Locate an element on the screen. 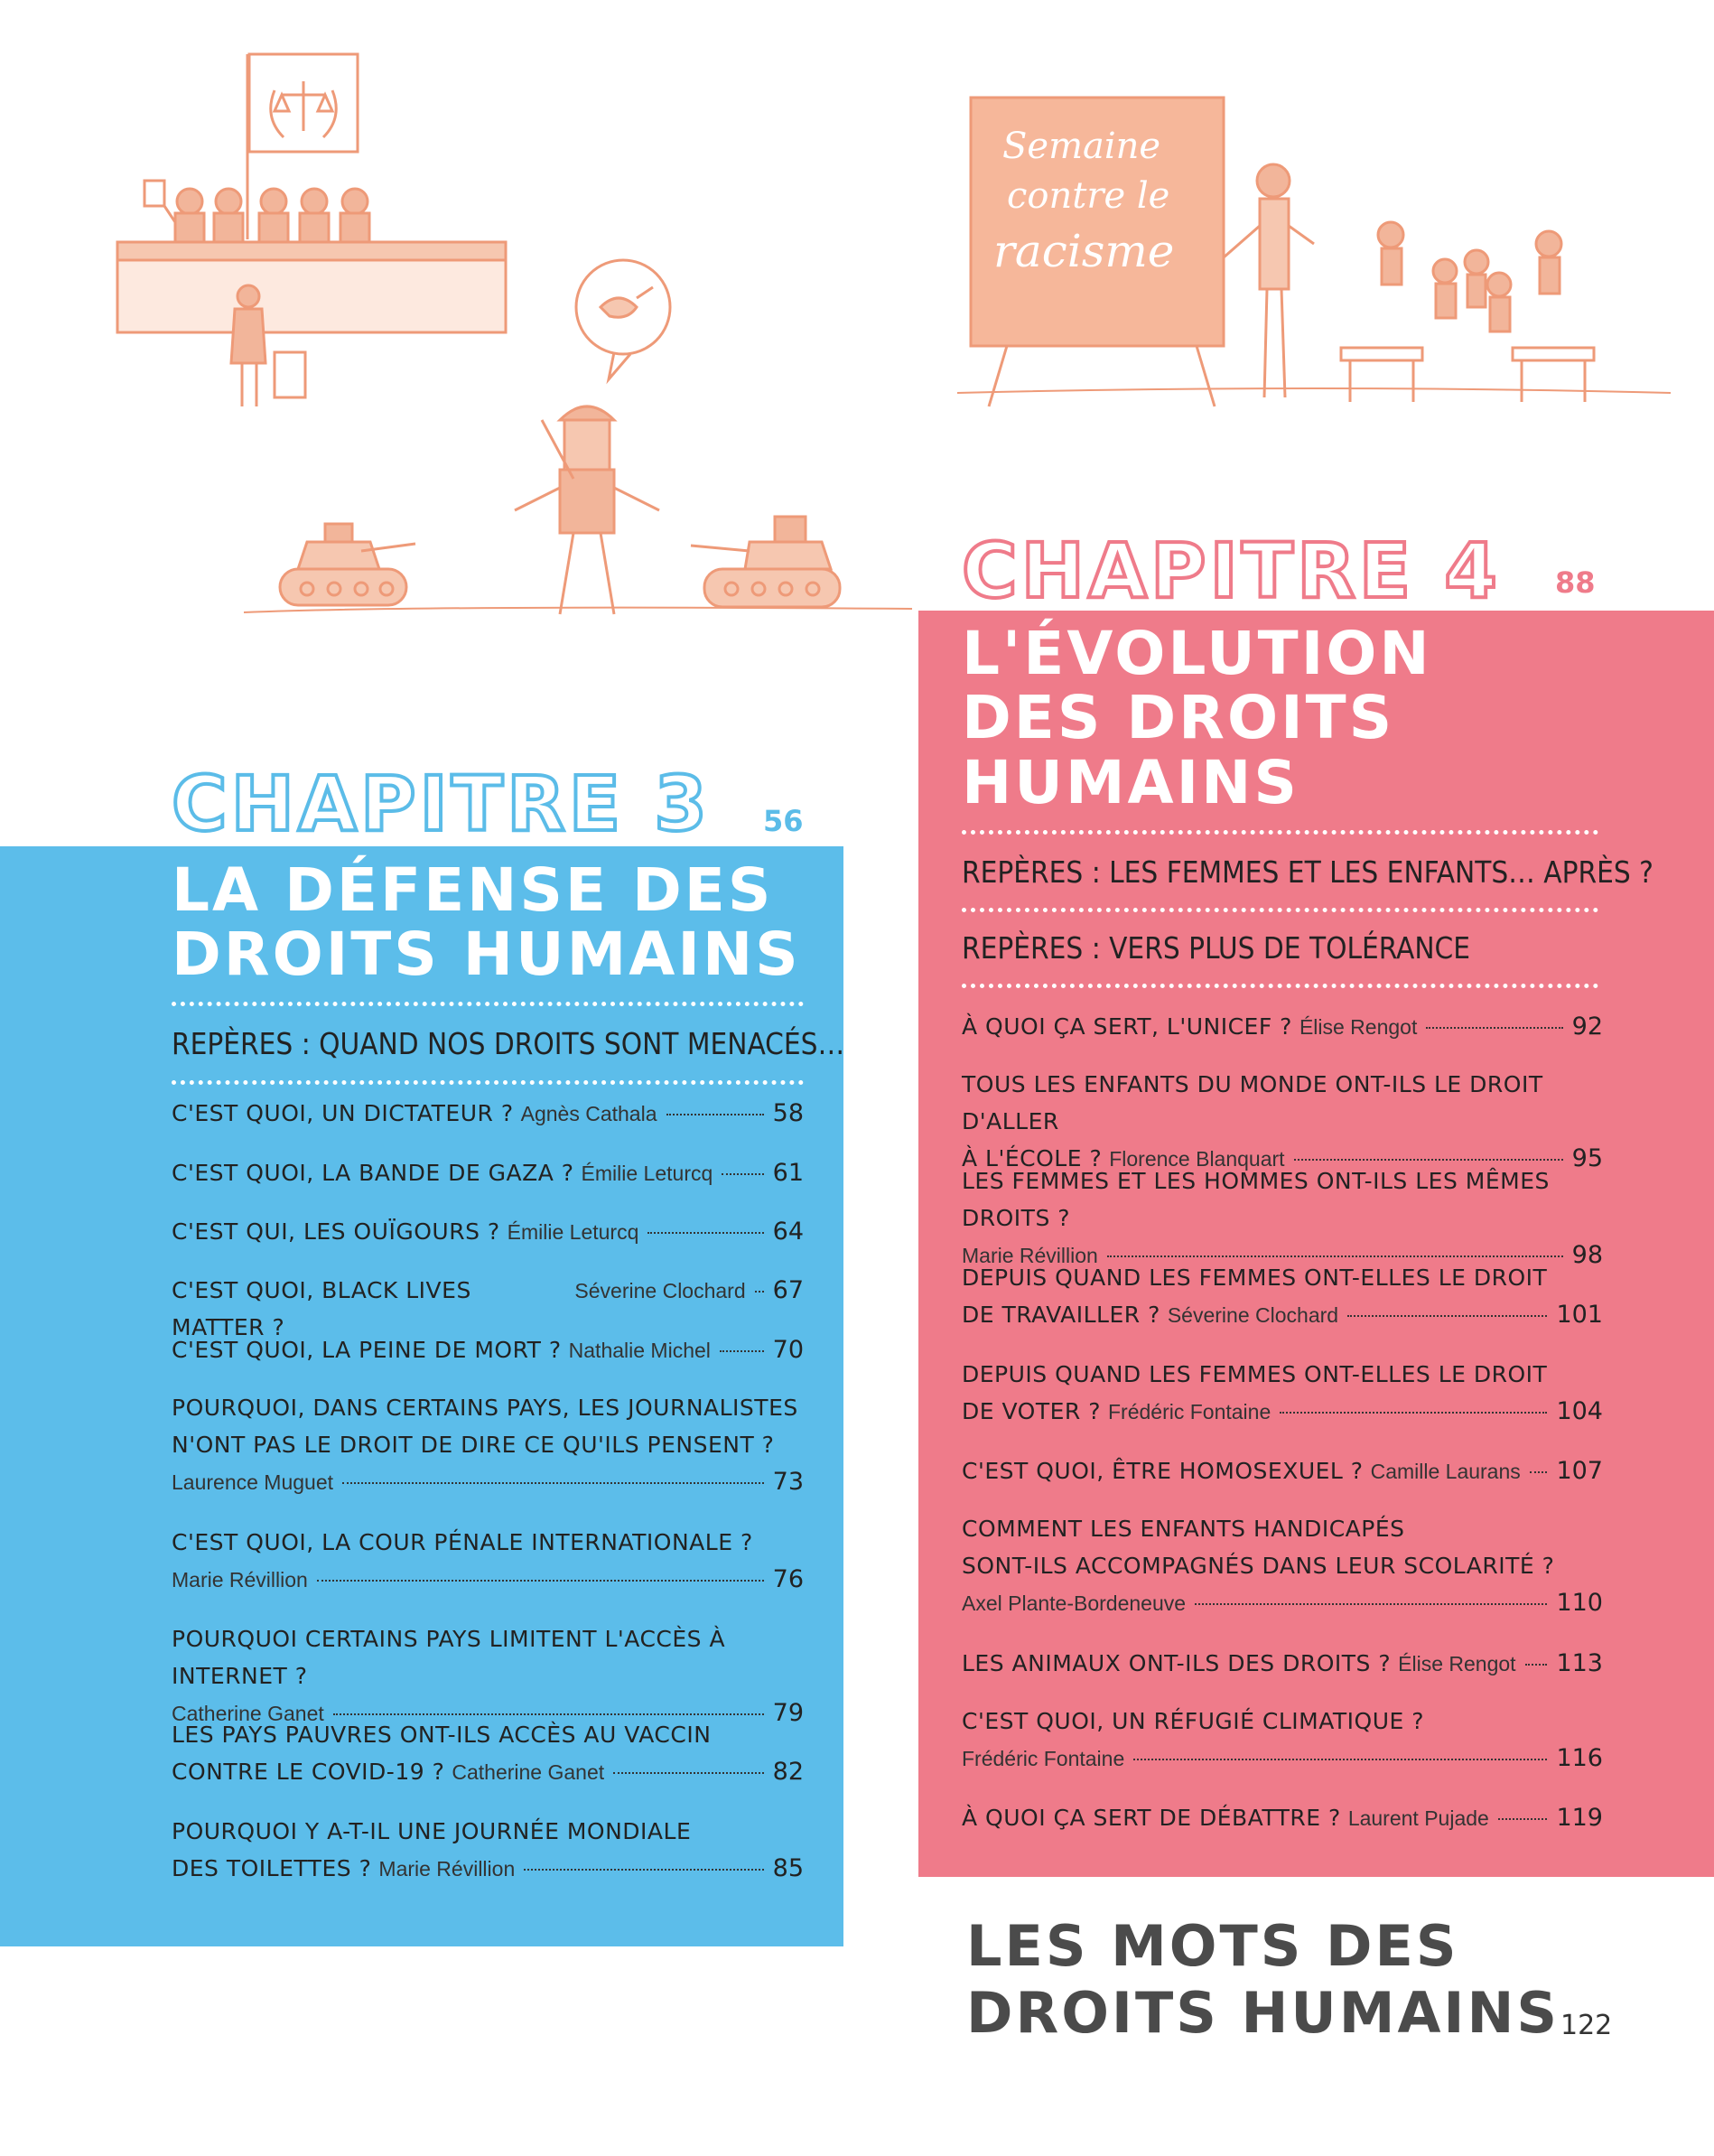  toc-page: 70 is located at coordinates (788, 1350).